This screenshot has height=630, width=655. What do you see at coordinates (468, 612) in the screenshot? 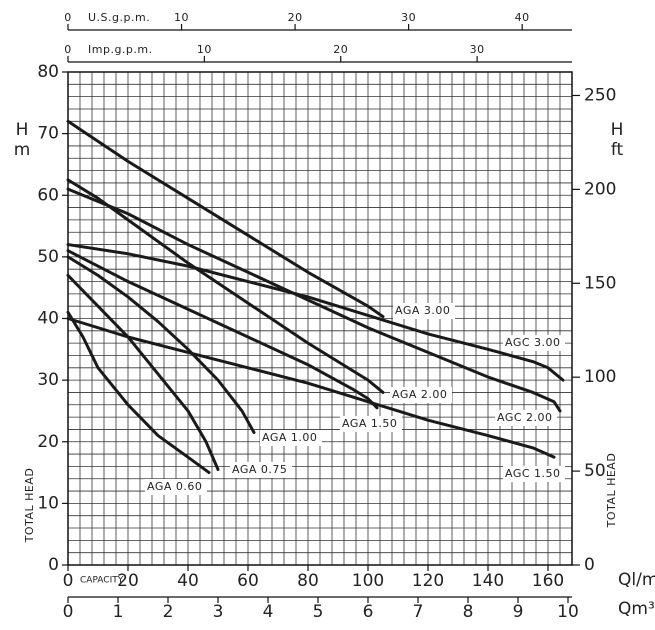
I see `secondary-tick-label: 8` at bounding box center [468, 612].